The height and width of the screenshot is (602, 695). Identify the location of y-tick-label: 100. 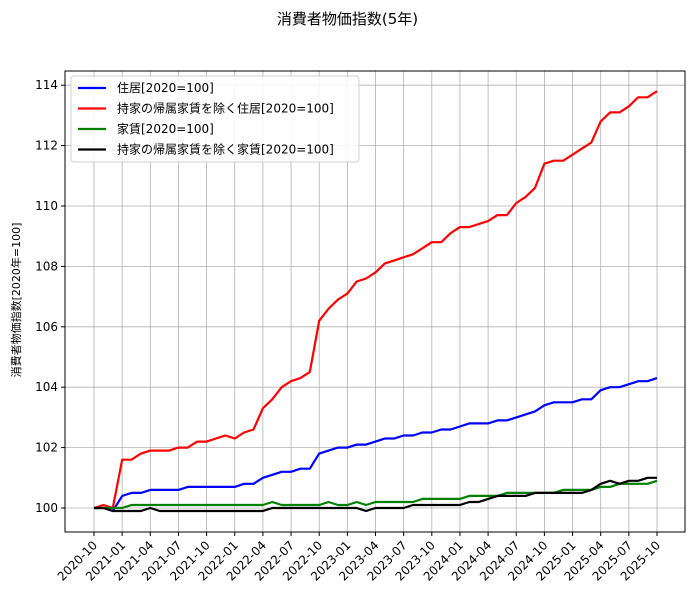
(46, 508).